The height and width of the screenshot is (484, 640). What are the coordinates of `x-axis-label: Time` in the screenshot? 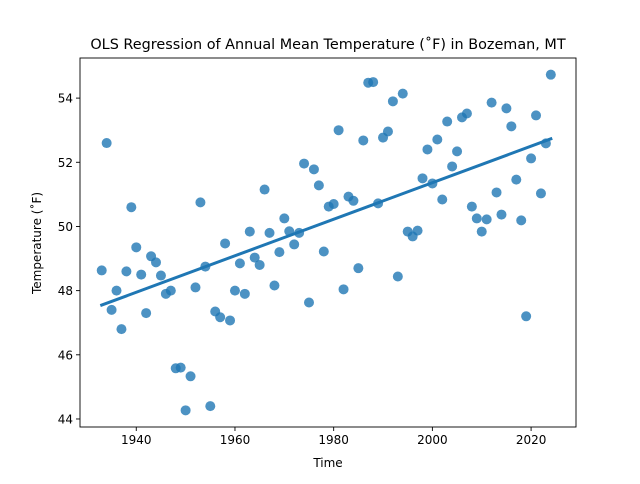 It's located at (327, 463).